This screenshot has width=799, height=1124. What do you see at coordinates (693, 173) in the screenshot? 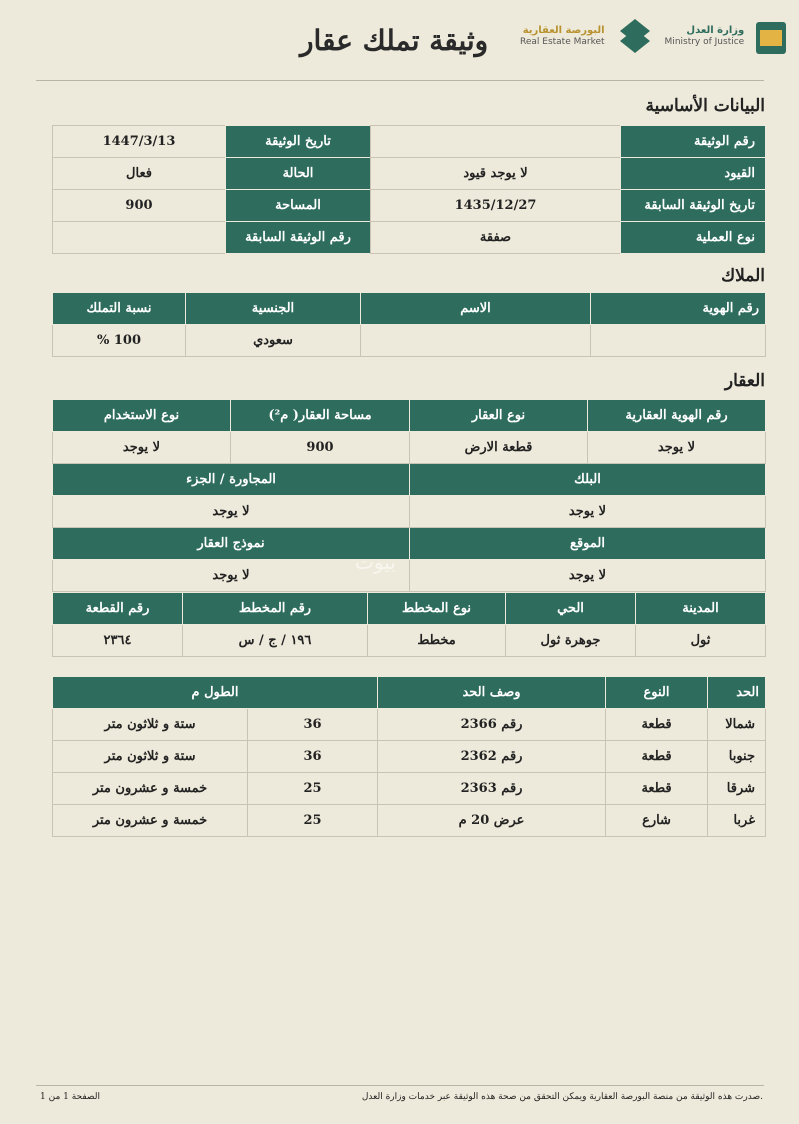
I see `field-label: القيود` at bounding box center [693, 173].